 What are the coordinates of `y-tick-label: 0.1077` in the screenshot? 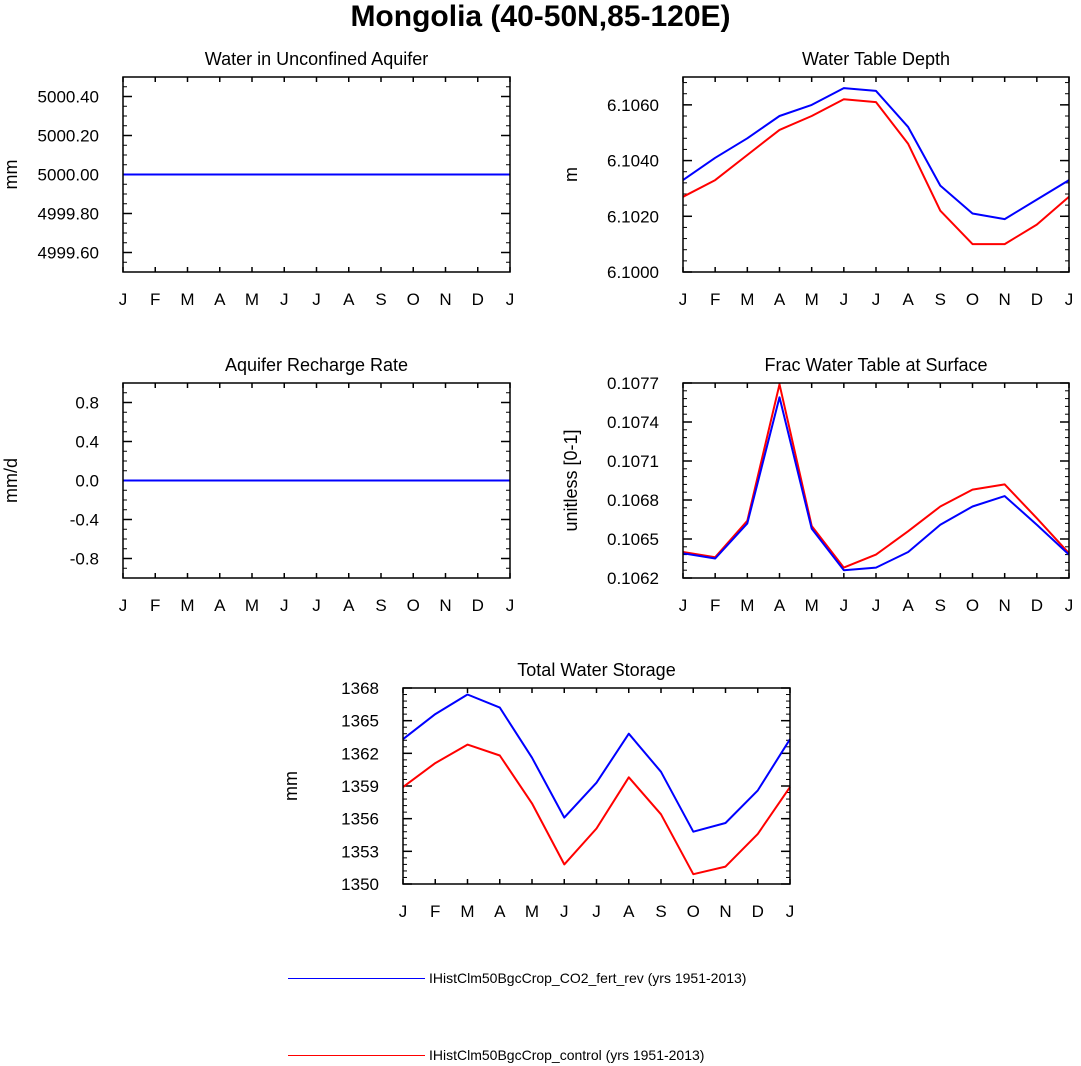 It's located at (633, 383).